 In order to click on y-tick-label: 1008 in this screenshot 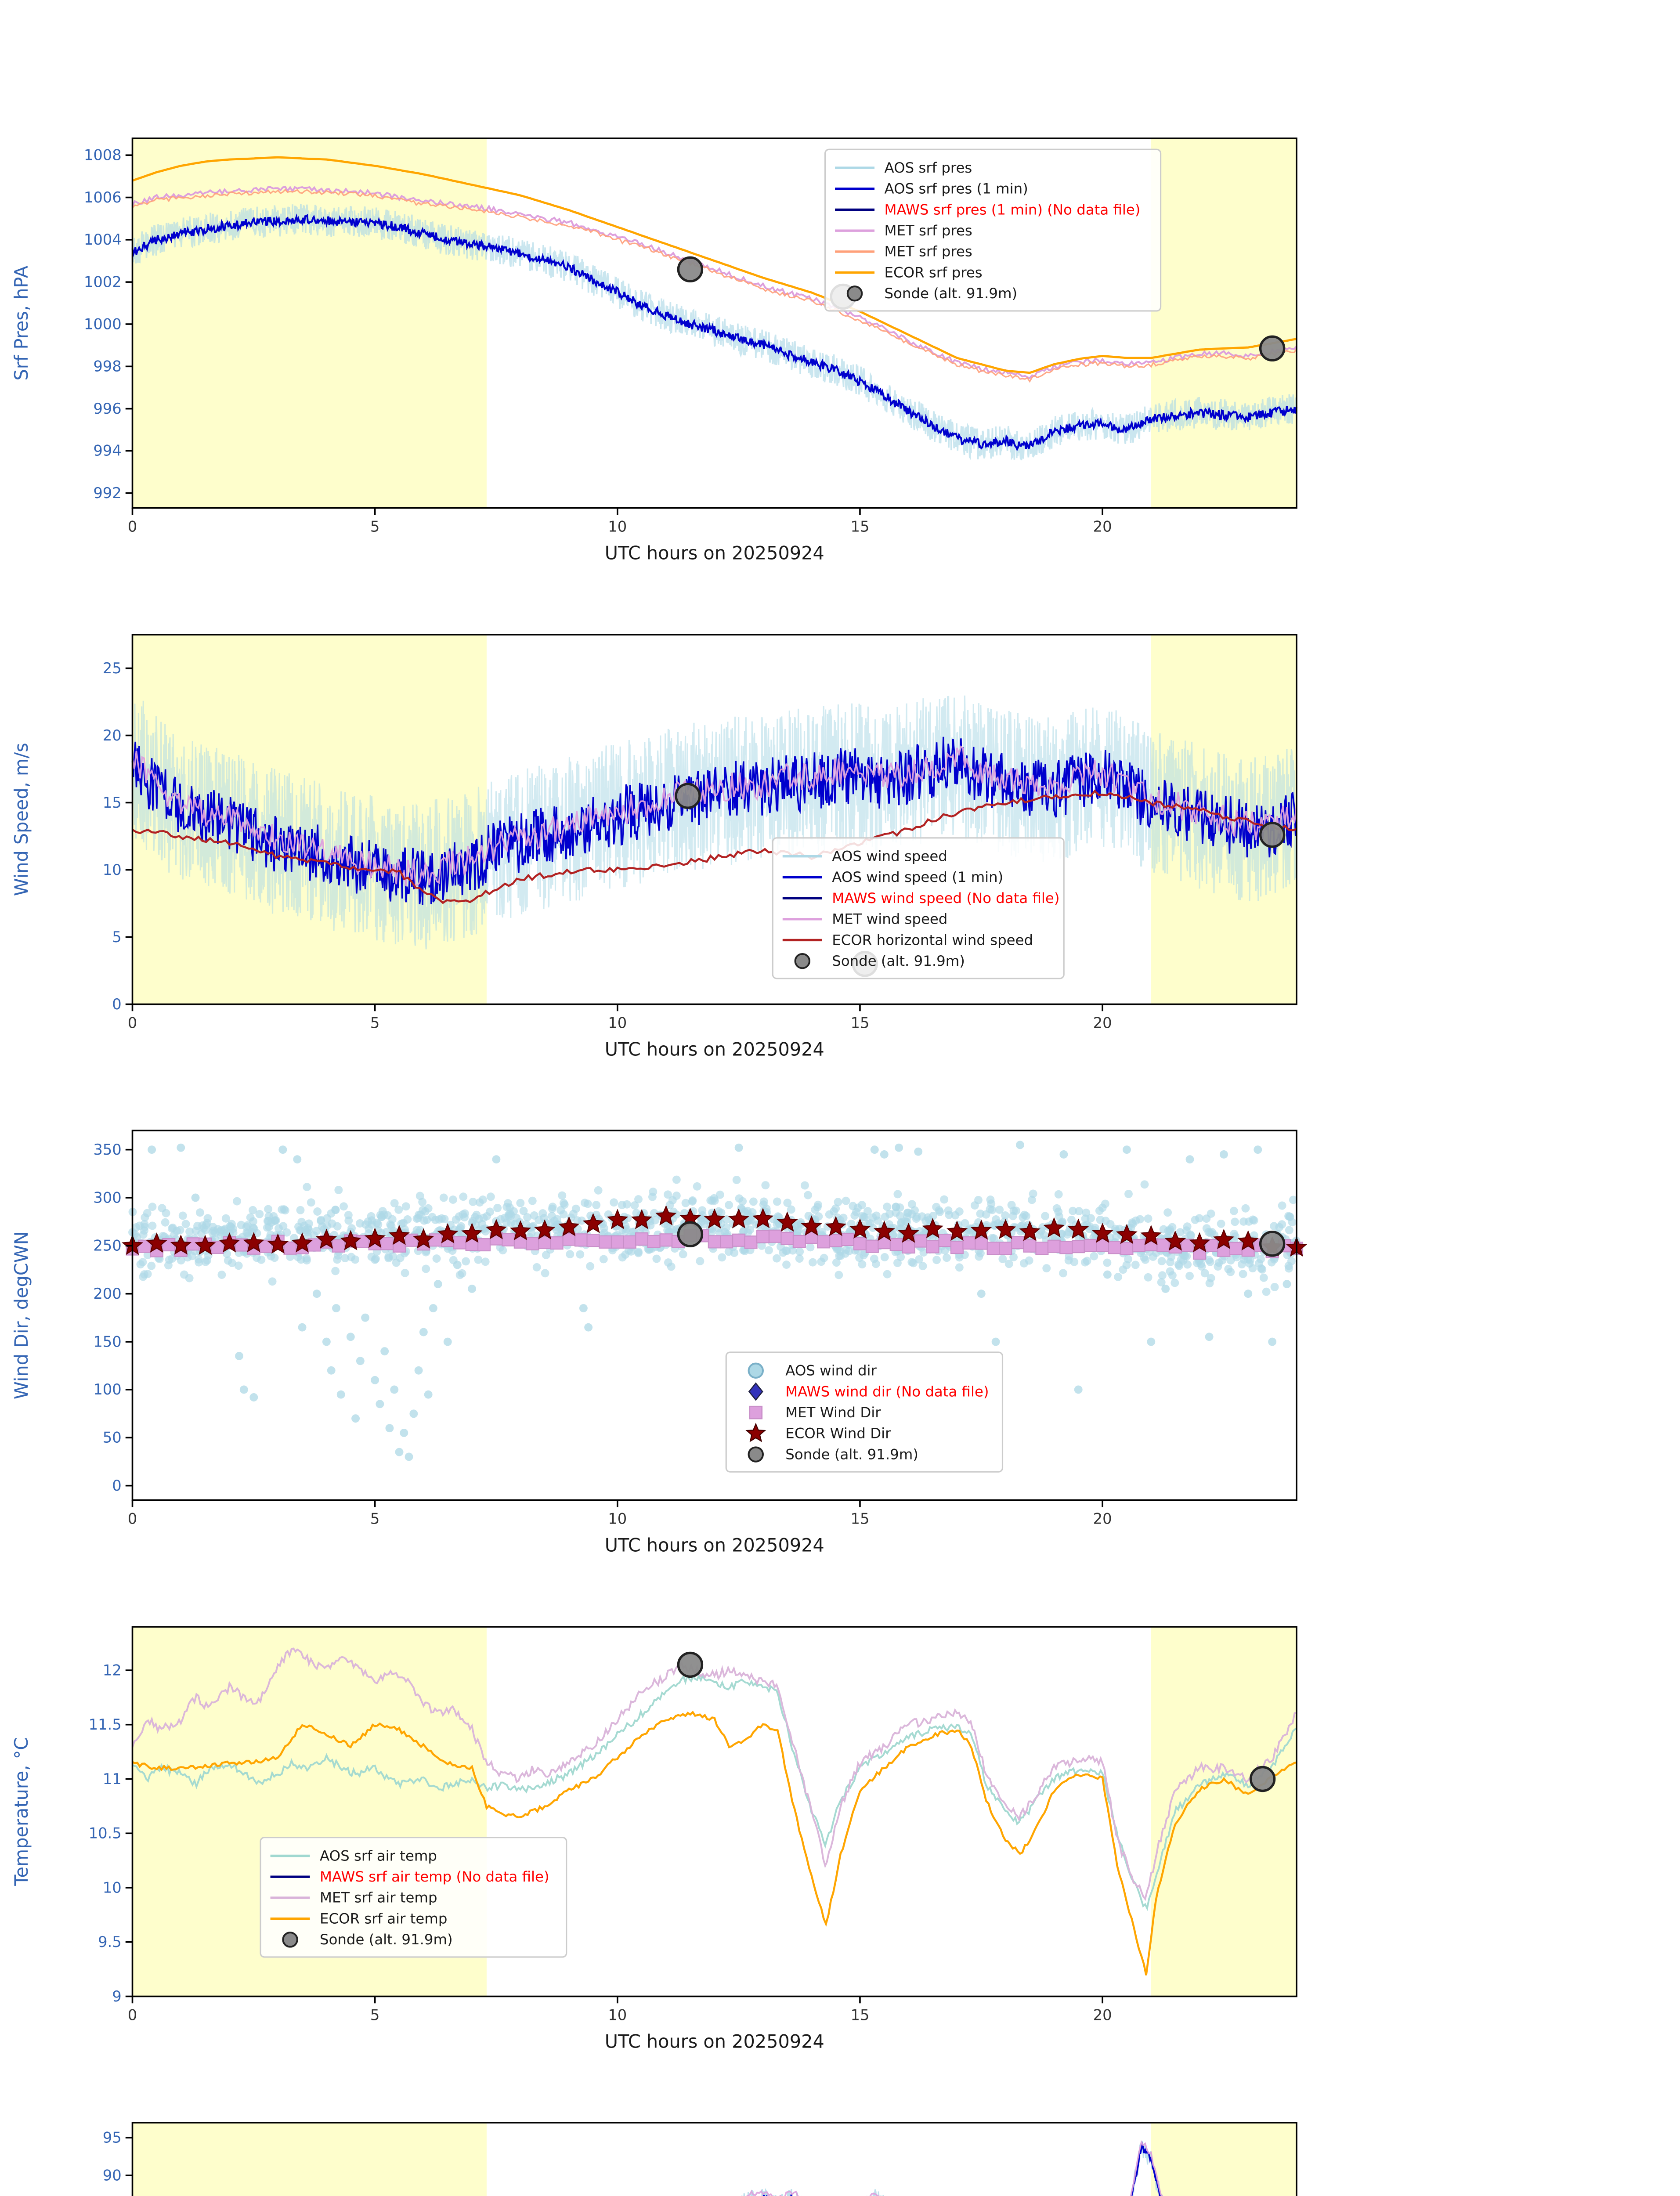, I will do `click(103, 155)`.